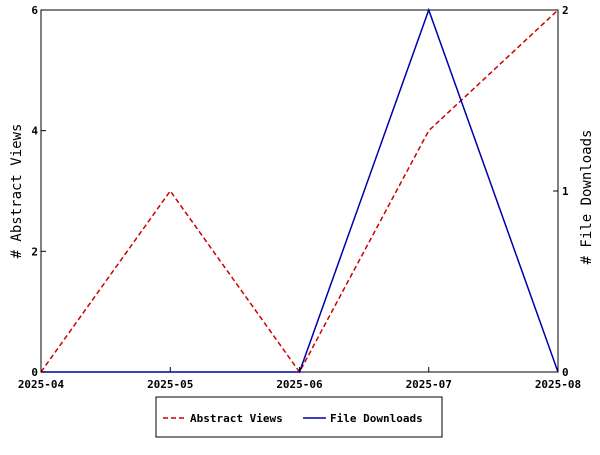  I want to click on y-axis-right-title: # File Downloads, so click(587, 197).